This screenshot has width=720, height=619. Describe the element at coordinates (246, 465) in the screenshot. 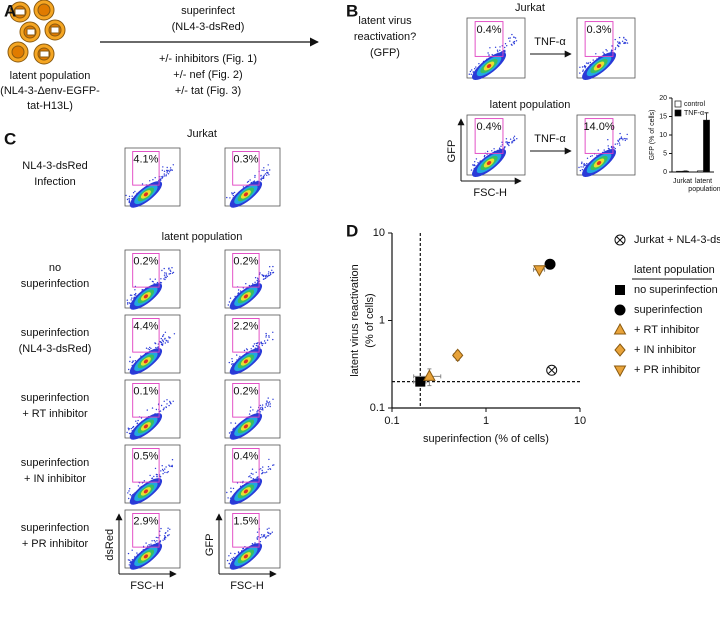

I see `gate` at that location.